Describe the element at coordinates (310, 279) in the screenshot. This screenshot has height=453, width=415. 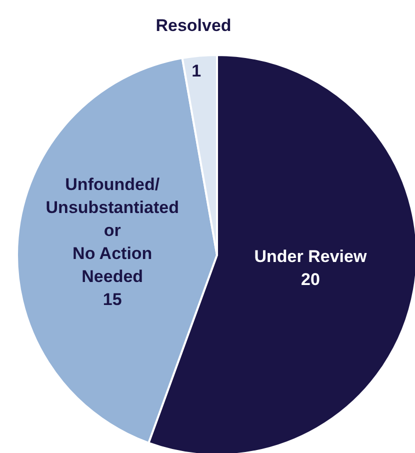
I see `data-label: 20` at that location.